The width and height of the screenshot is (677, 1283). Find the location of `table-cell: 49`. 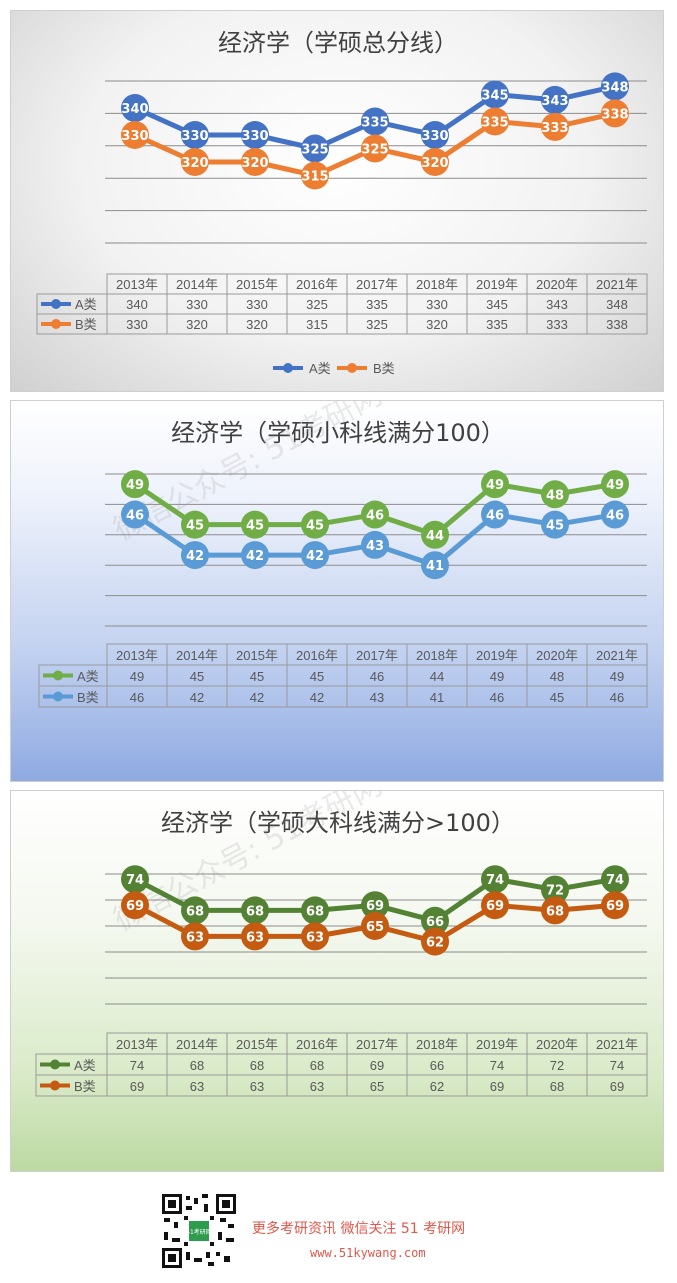

table-cell: 49 is located at coordinates (137, 676).